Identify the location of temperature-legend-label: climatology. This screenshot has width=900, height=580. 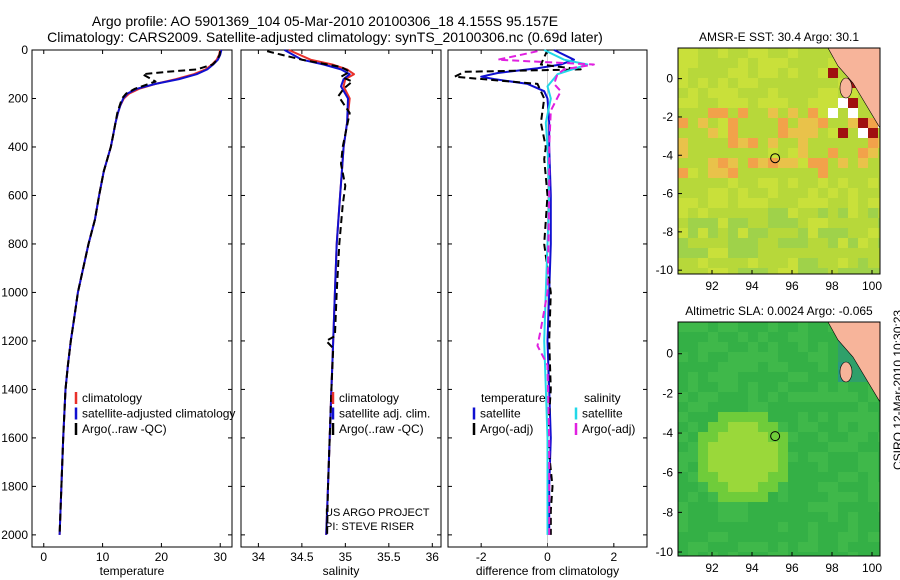
(112, 398).